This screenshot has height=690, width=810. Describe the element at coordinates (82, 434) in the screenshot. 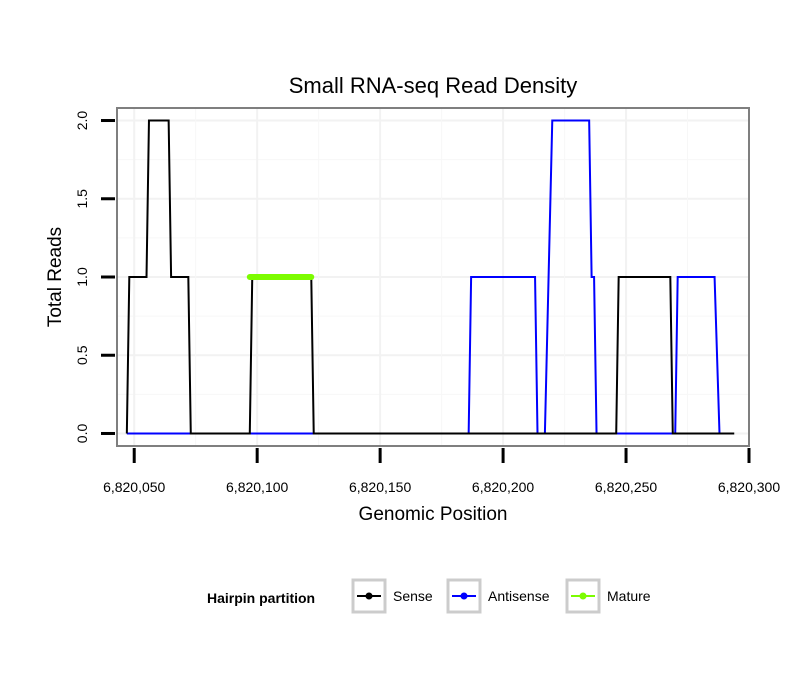

I see `y-tick-label: 0.0` at that location.